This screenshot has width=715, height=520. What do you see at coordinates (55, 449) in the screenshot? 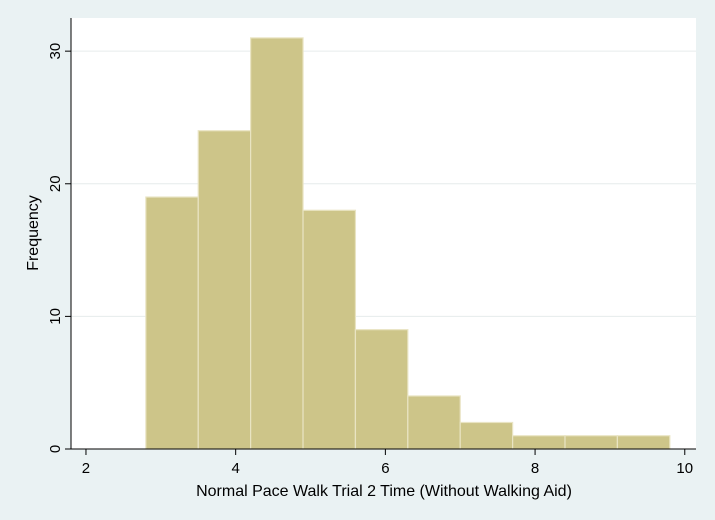
I see `y-tick-label: 0` at bounding box center [55, 449].